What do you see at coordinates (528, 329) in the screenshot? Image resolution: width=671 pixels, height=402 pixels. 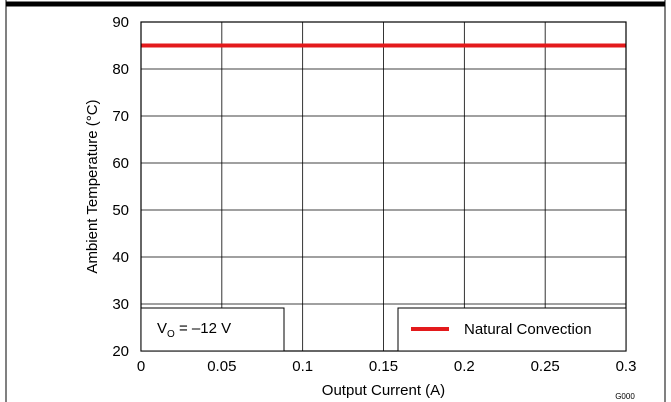 I see `legend-label: Natural Convection` at bounding box center [528, 329].